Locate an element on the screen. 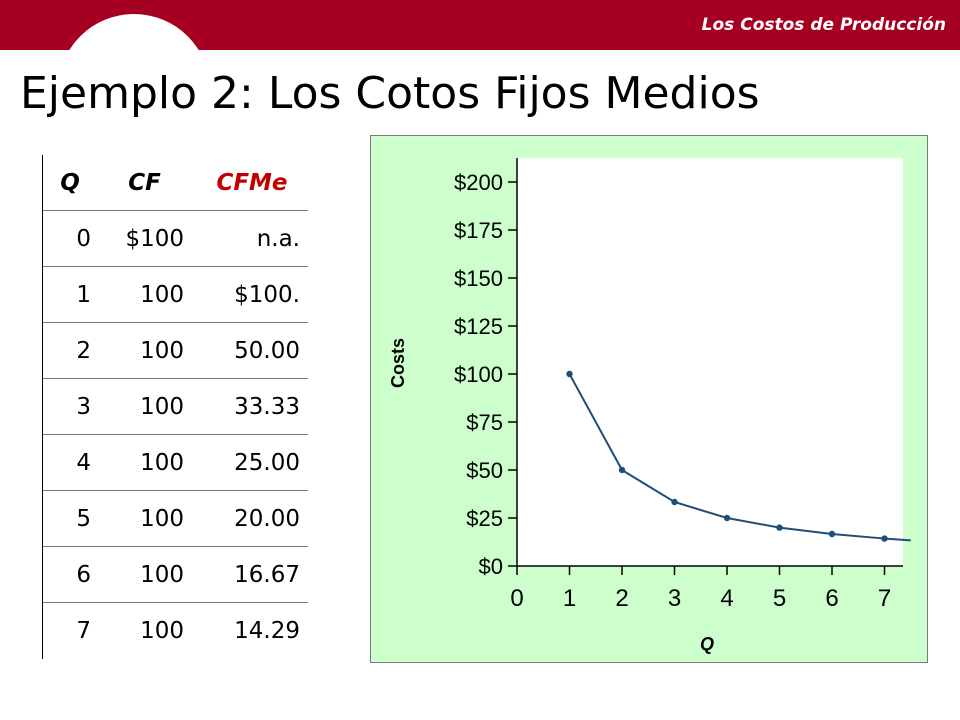 Image resolution: width=960 pixels, height=720 pixels. table-row: 7 100 14.29 is located at coordinates (175, 631).